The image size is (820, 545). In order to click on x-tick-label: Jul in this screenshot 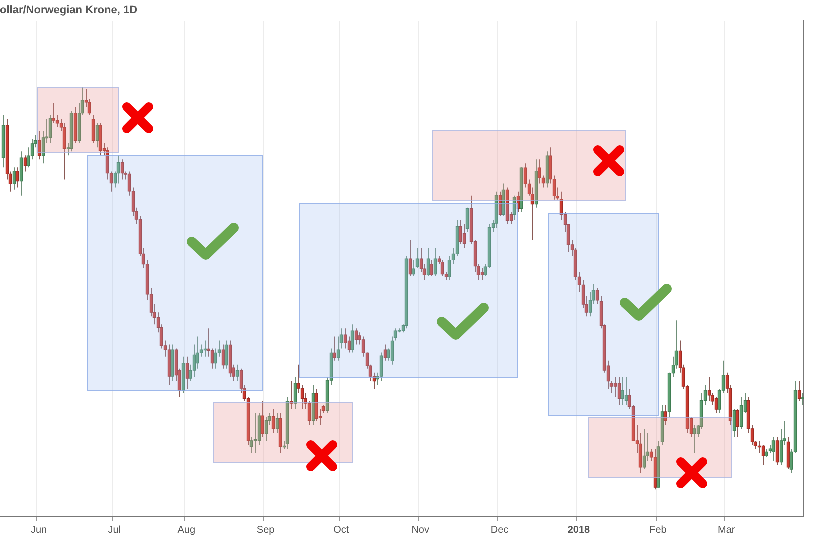, I will do `click(114, 530)`.